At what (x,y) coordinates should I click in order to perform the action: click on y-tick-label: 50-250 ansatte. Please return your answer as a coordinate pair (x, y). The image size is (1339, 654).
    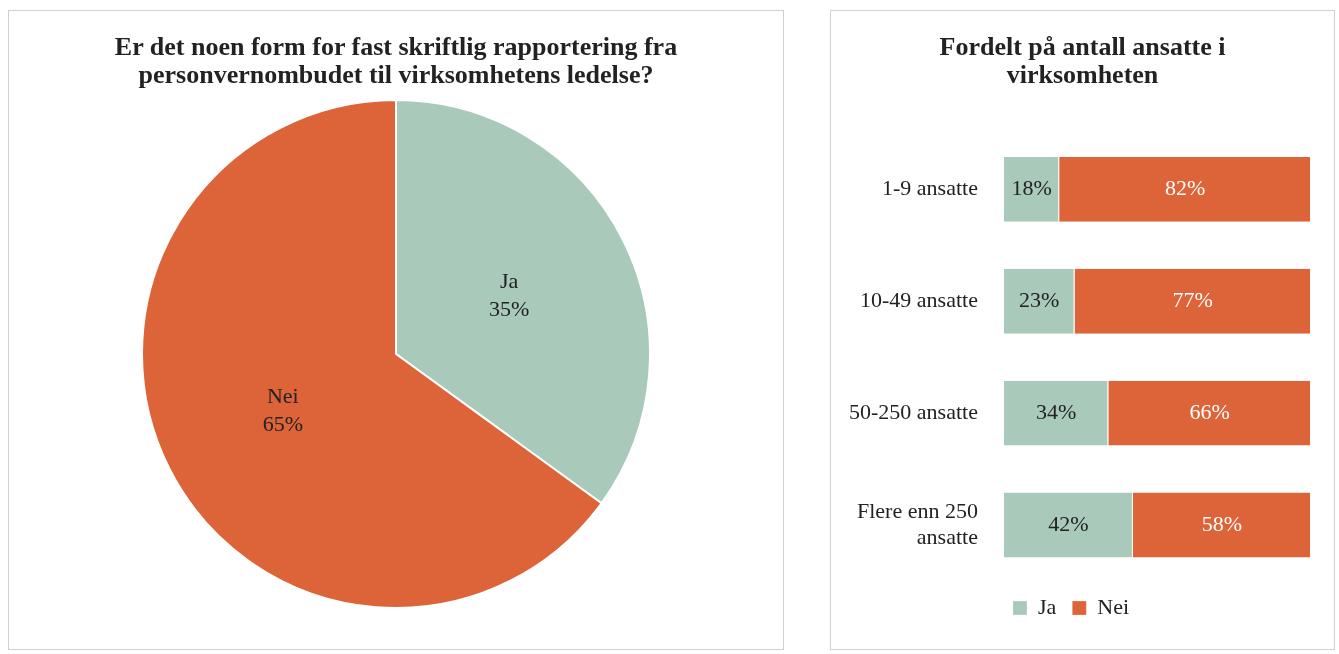
    Looking at the image, I should click on (913, 411).